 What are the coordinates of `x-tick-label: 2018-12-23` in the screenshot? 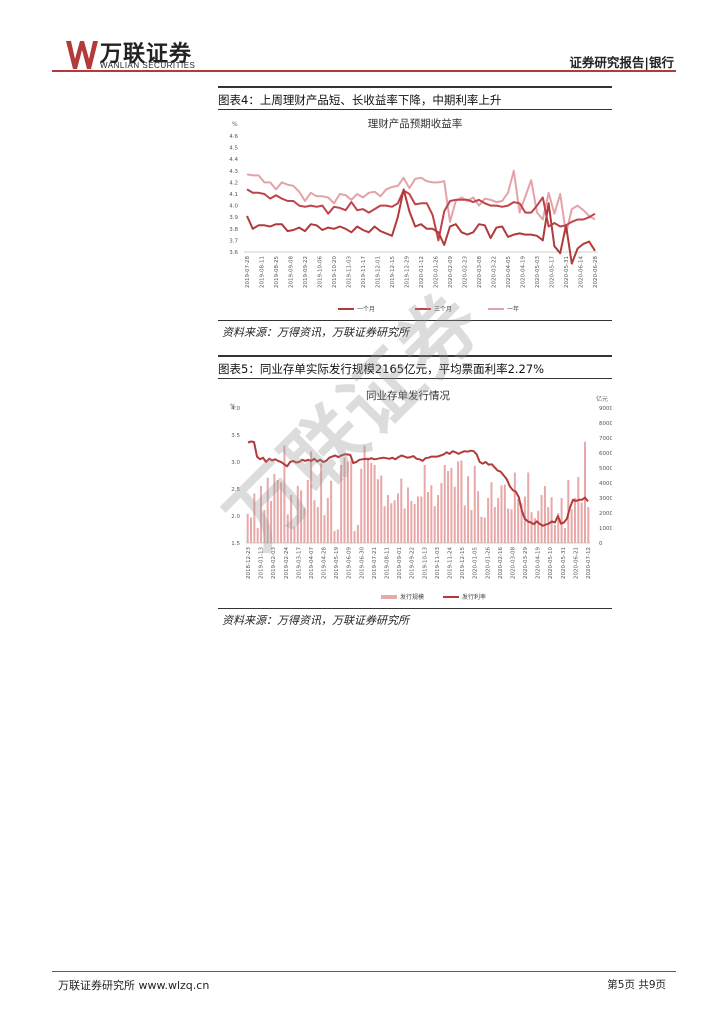 It's located at (249, 563).